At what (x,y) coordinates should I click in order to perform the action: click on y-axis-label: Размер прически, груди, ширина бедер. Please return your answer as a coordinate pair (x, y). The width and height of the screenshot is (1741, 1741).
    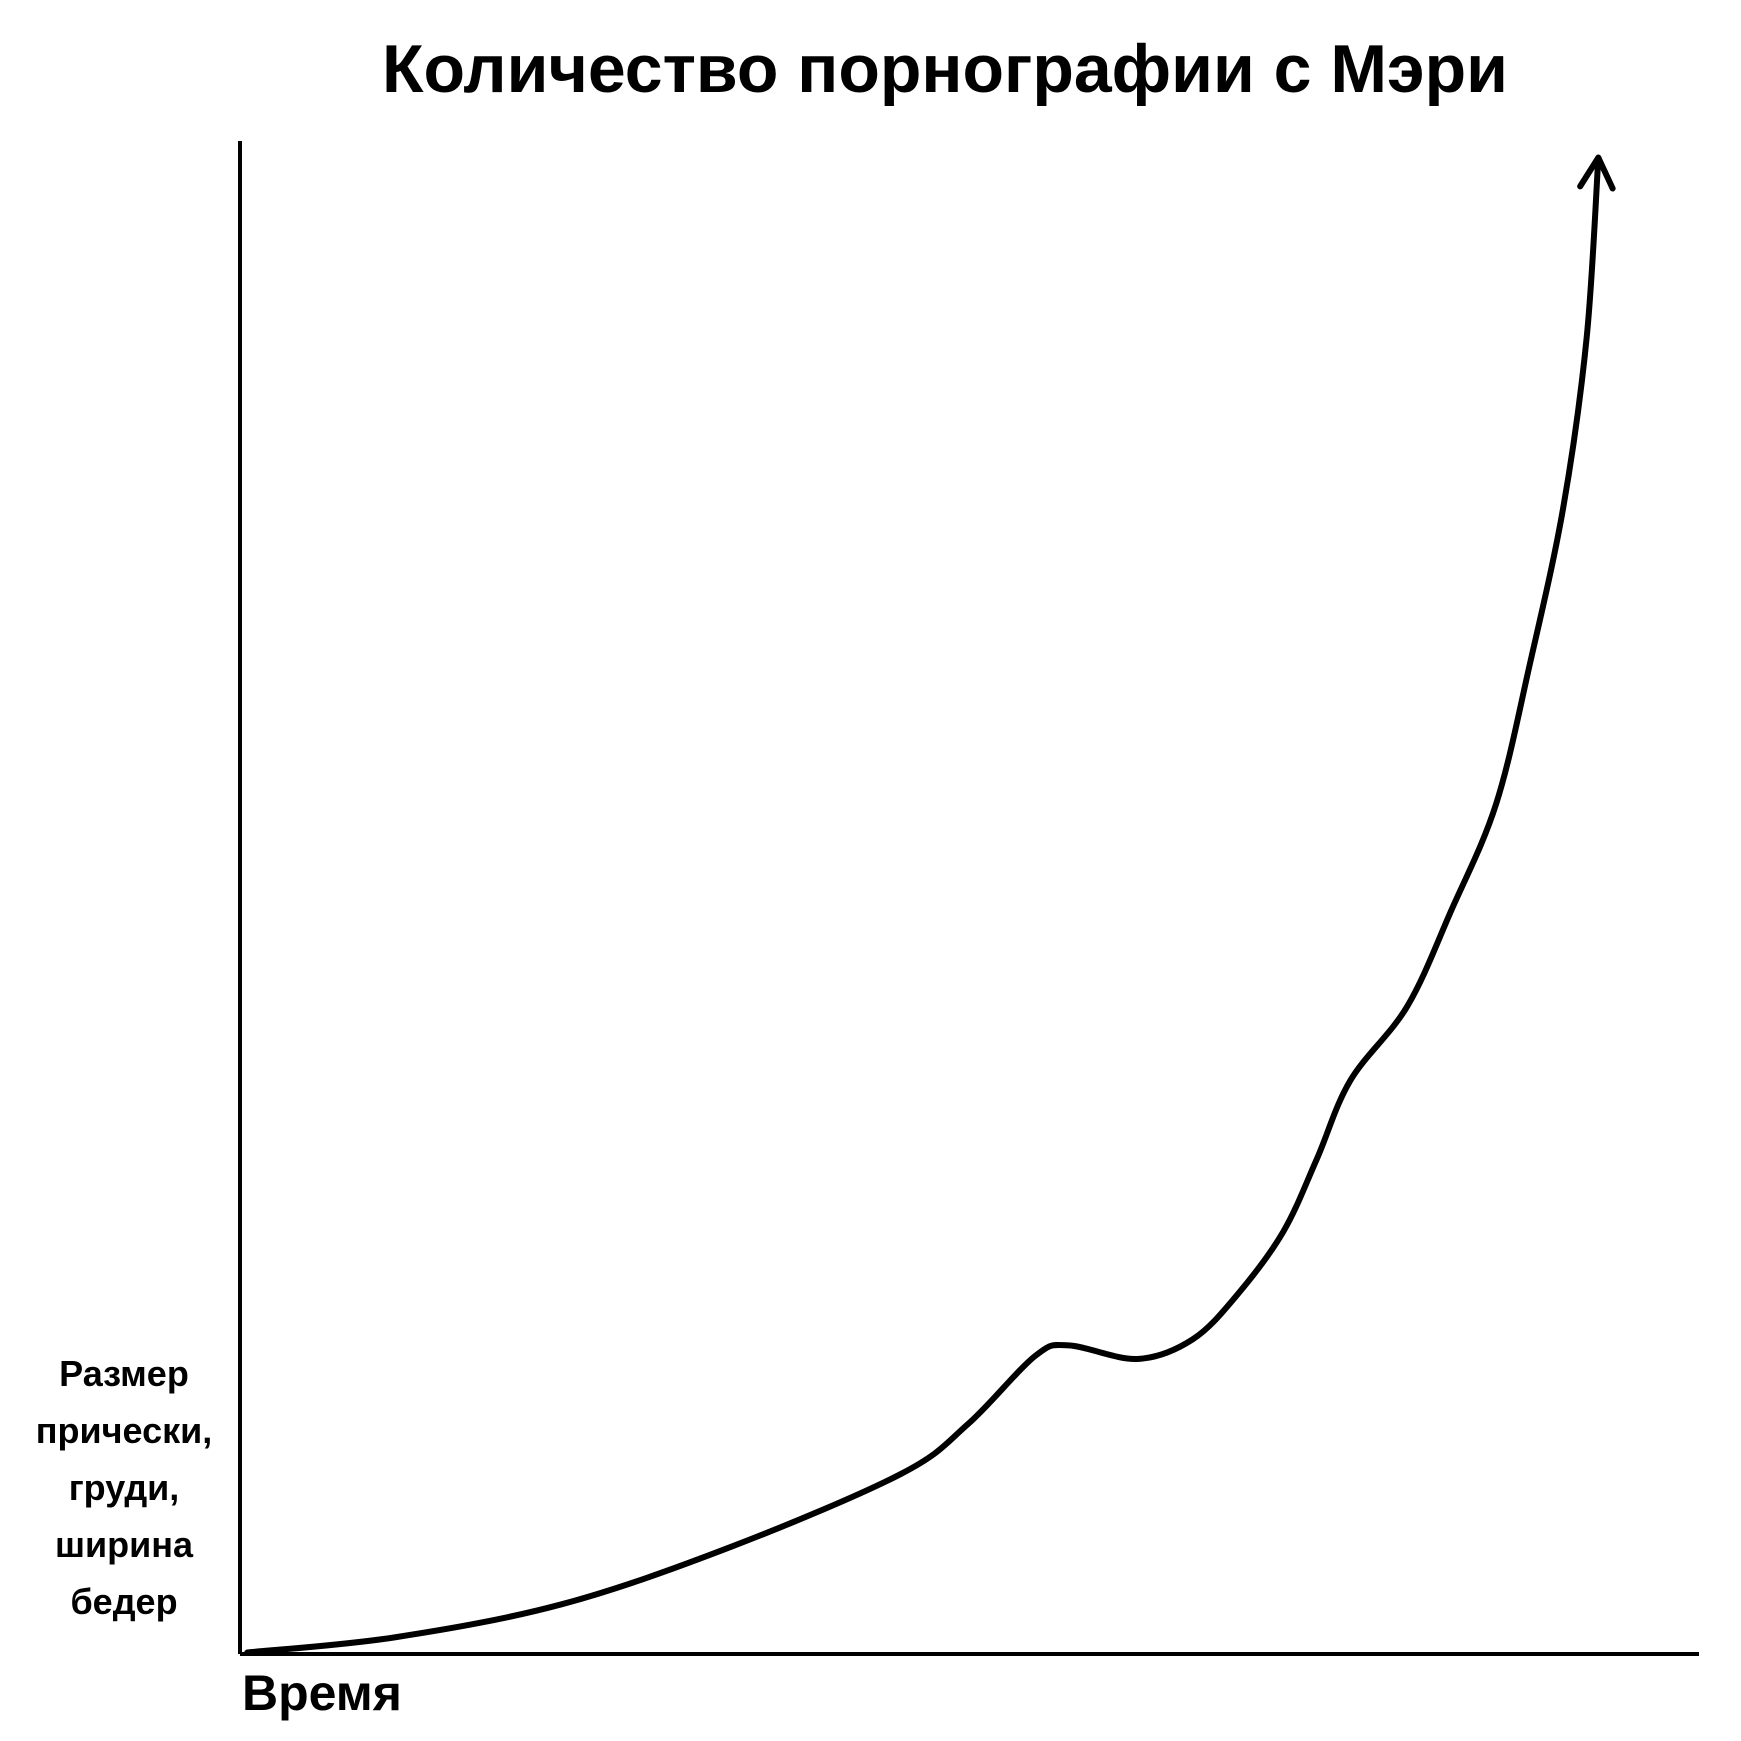
    Looking at the image, I should click on (124, 1487).